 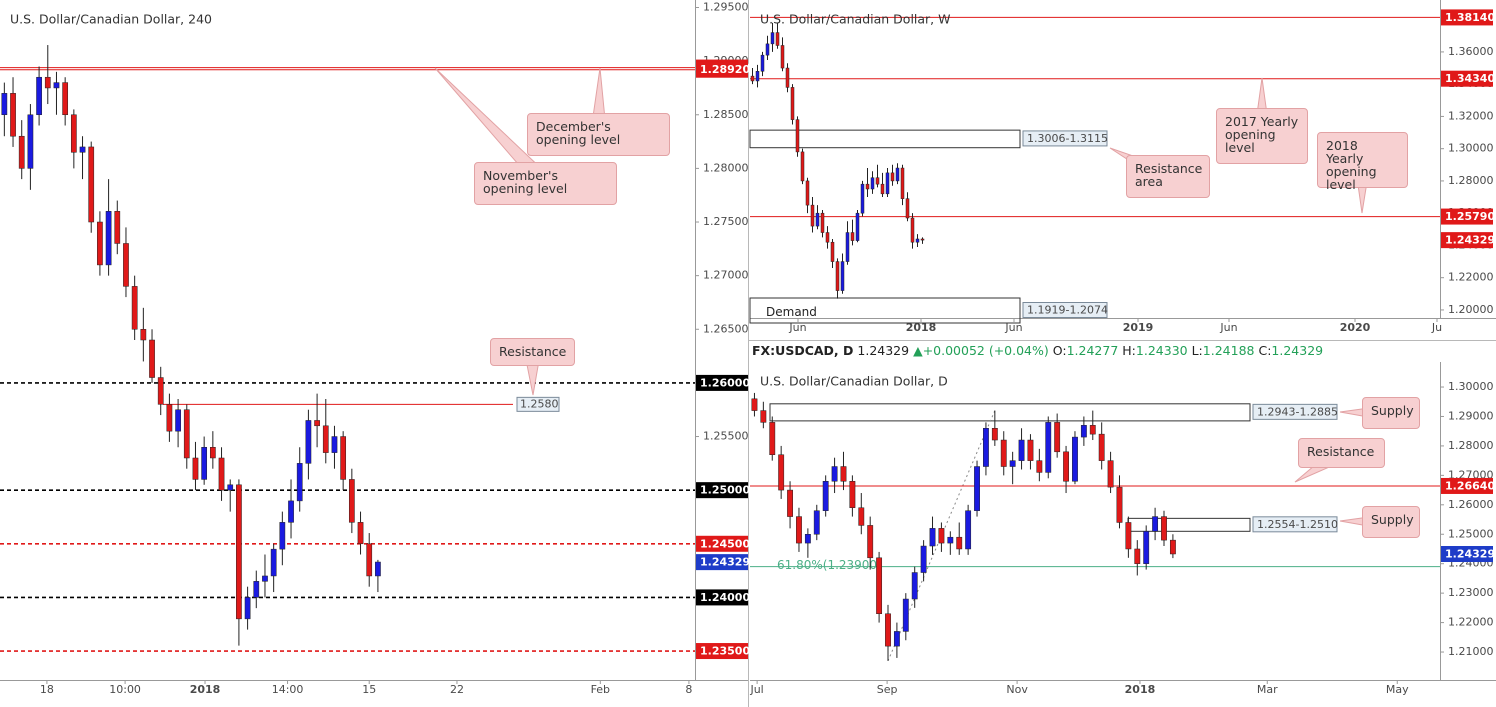 I want to click on y-tick-label: 1.23000, so click(x=1471, y=592).